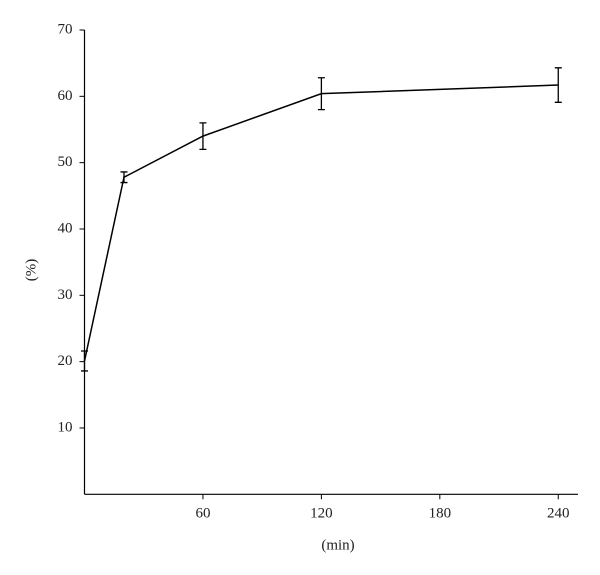  Describe the element at coordinates (337, 545) in the screenshot. I see `x-axis-label: (min)` at that location.